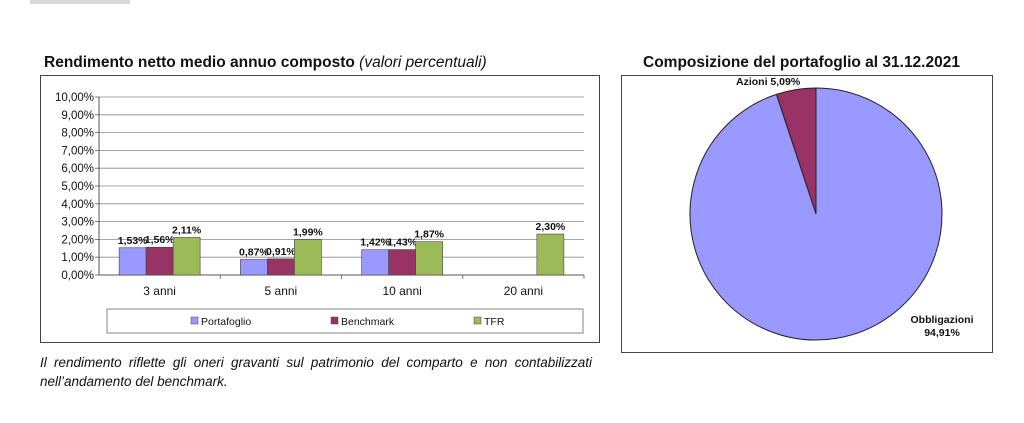  Describe the element at coordinates (402, 243) in the screenshot. I see `bar-value-label: 1,43%` at that location.